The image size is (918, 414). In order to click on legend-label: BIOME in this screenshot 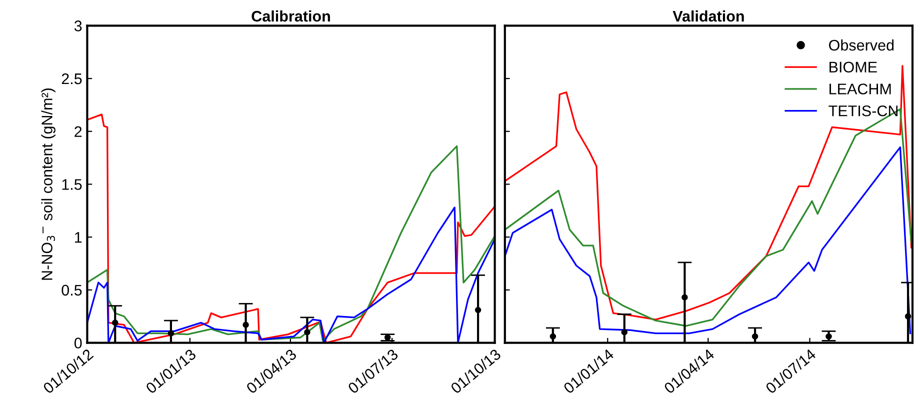, I will do `click(853, 67)`.